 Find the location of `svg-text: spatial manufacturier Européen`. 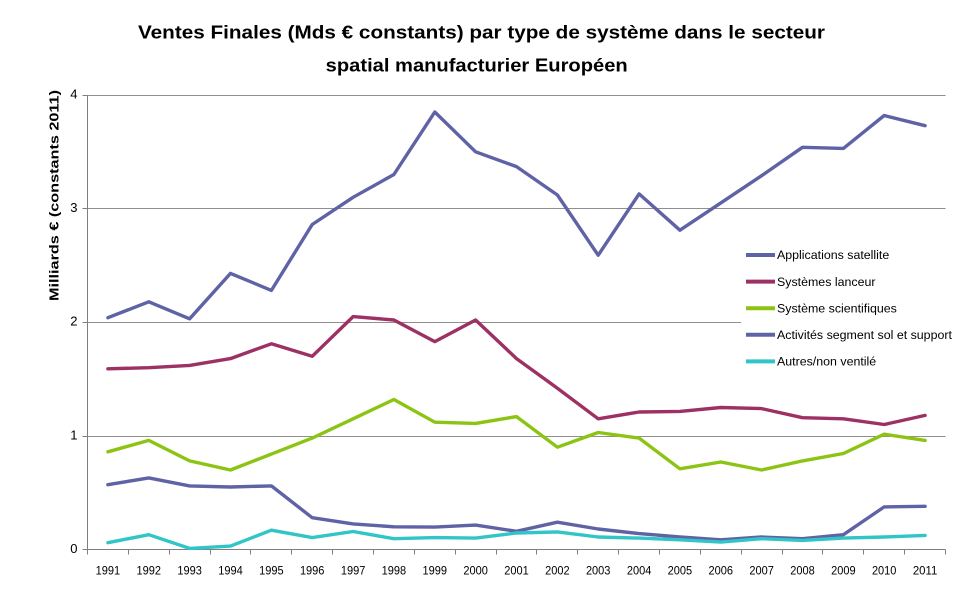

svg-text: spatial manufacturier Européen is located at coordinates (477, 66).